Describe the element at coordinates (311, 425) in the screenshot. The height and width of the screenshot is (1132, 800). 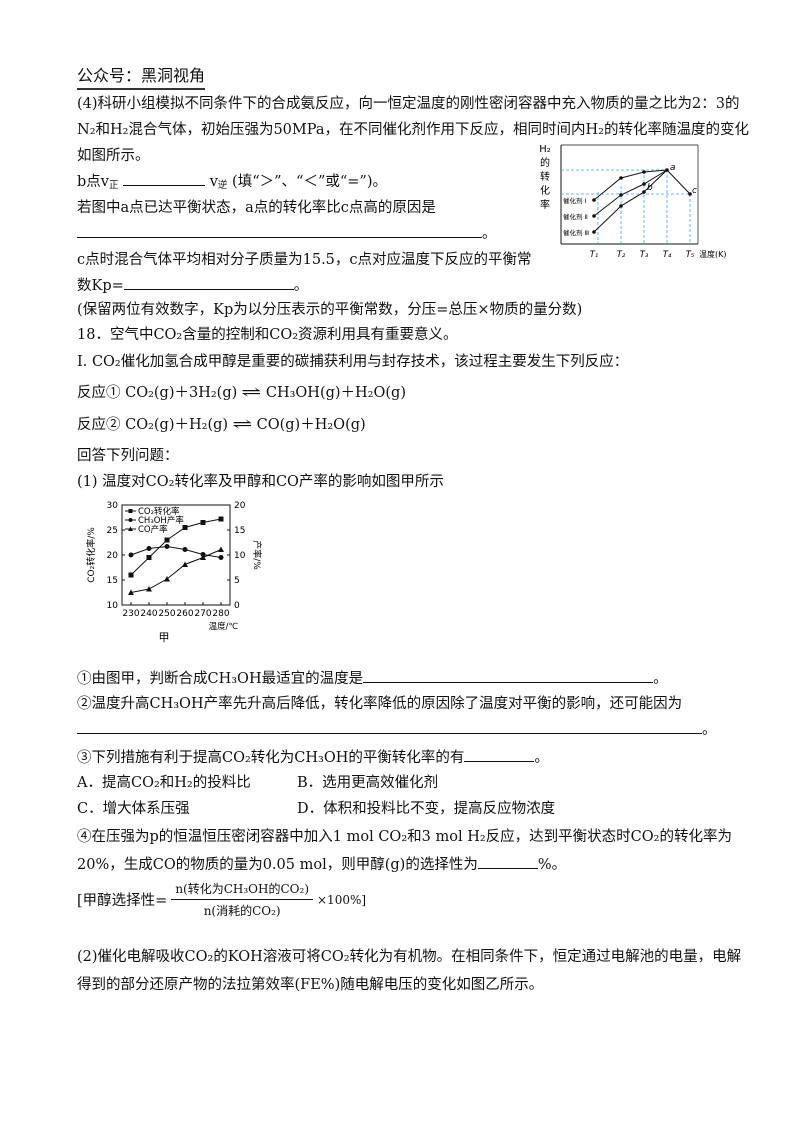
I see `reaction-2-products: CO(g)＋H₂O(g)` at that location.